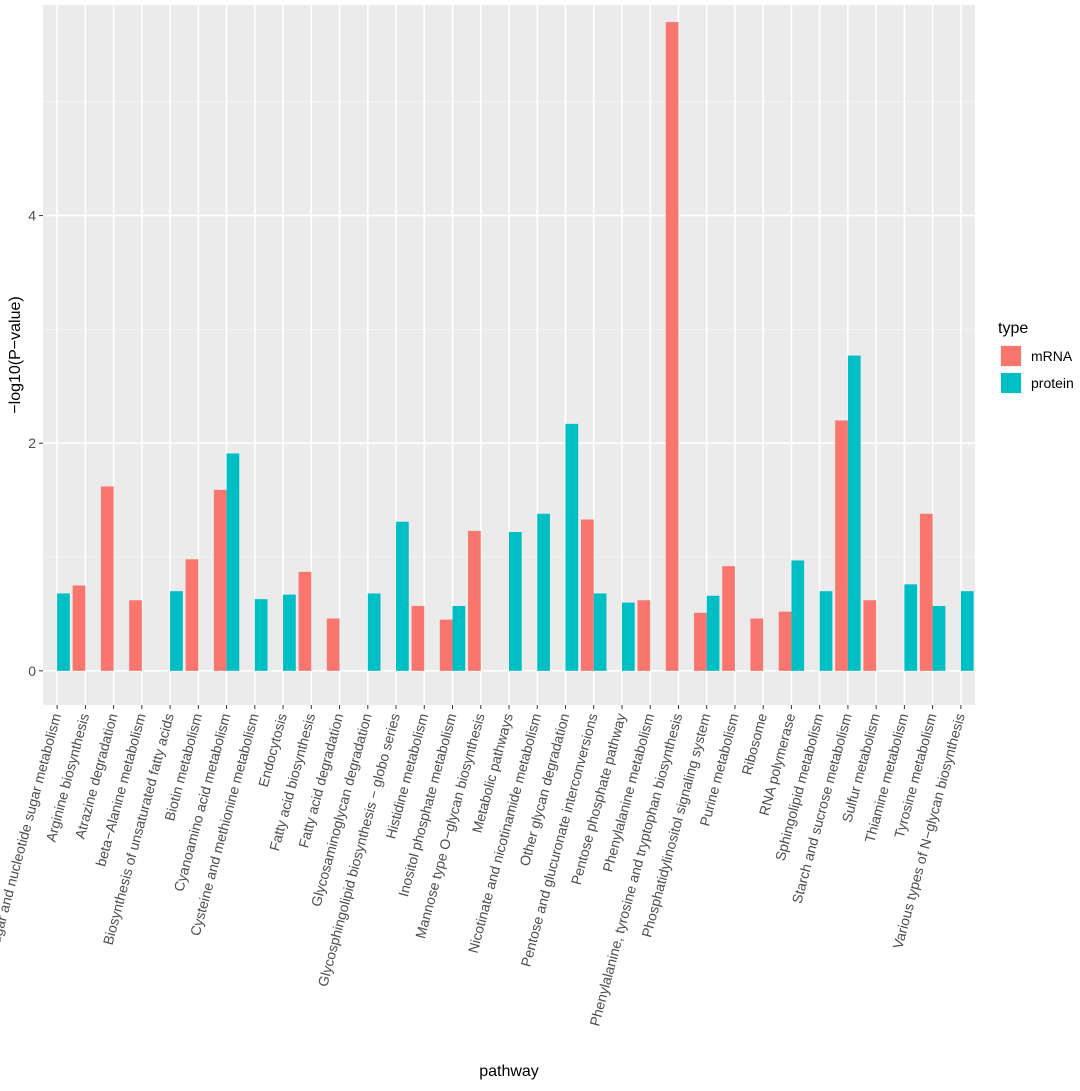 This screenshot has height=1091, width=1080. What do you see at coordinates (1011, 356) in the screenshot?
I see `legend-swatch-mrna` at bounding box center [1011, 356].